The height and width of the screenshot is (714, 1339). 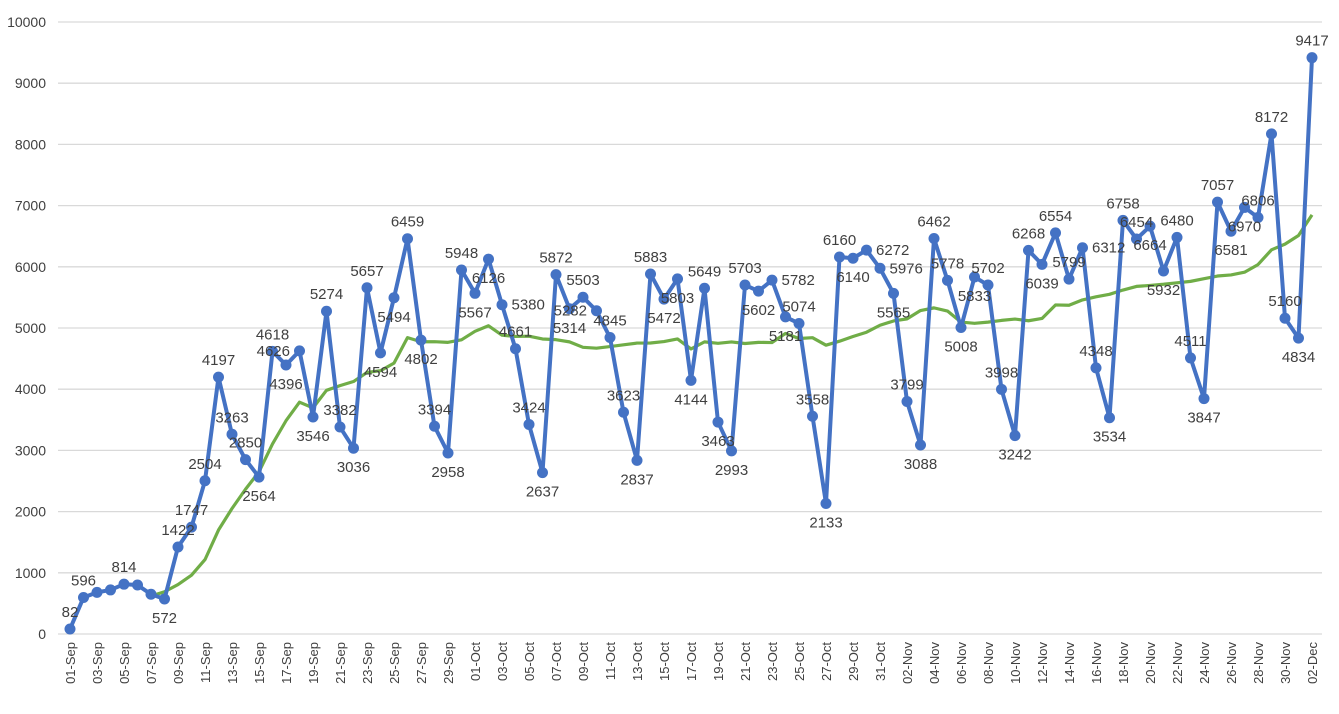 I want to click on x-tick-label: 25-Sep, so click(x=394, y=663).